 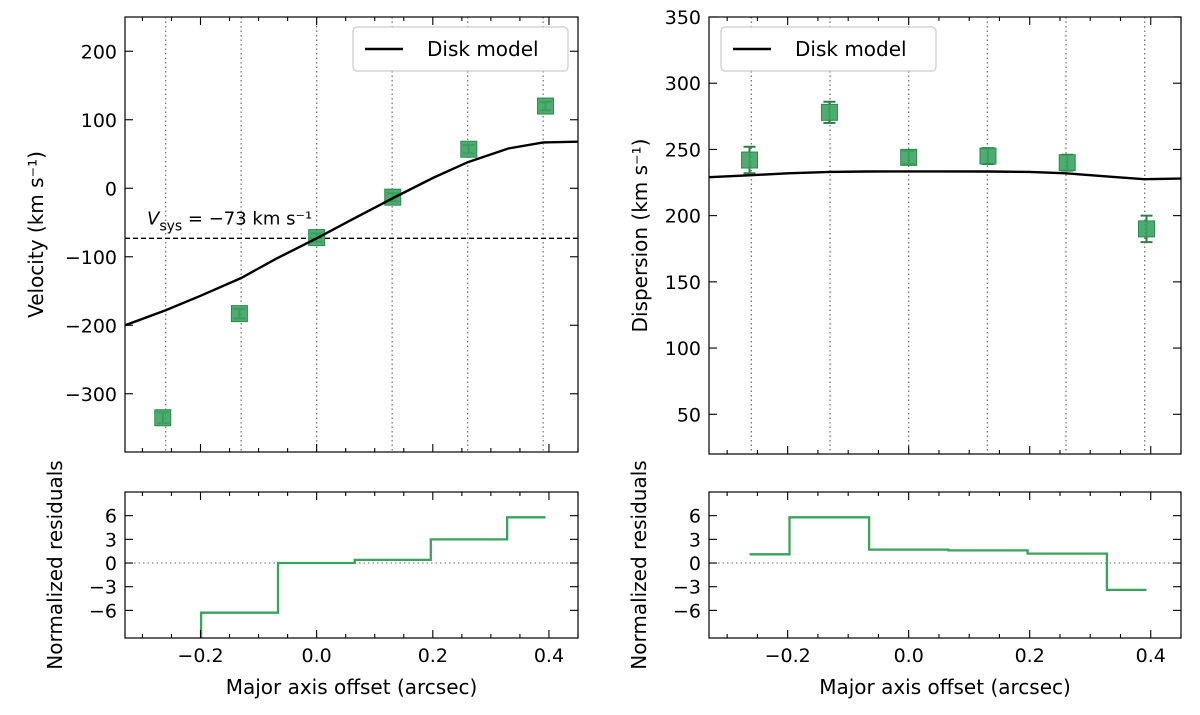 I want to click on y-tick-label: −200, so click(x=91, y=326).